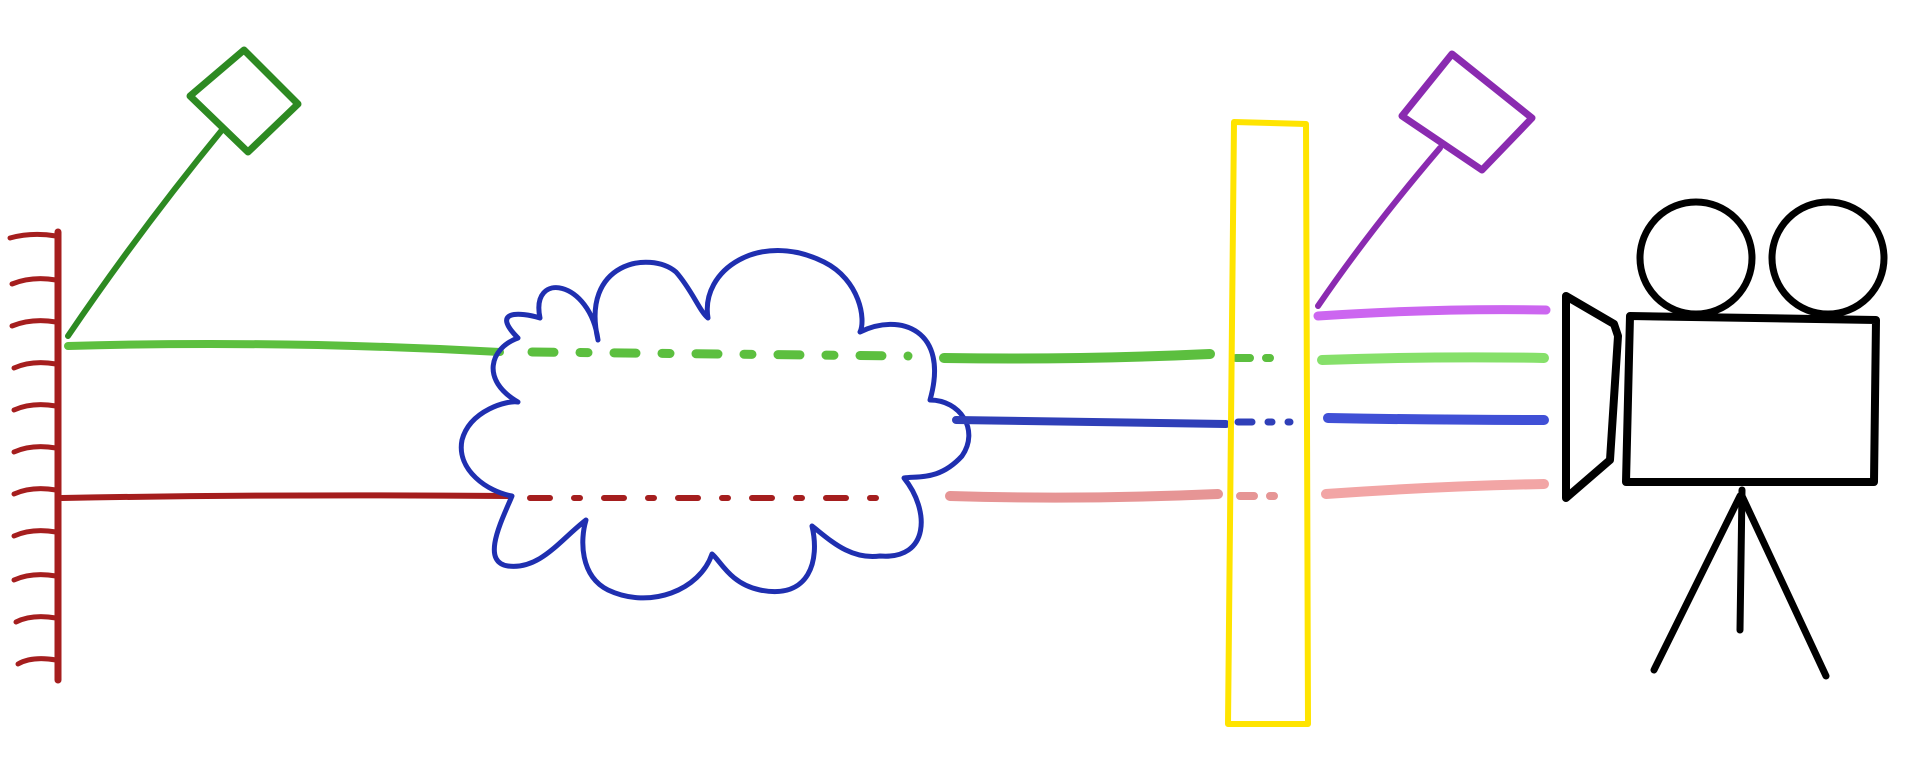 The width and height of the screenshot is (1920, 766). I want to click on movie-camera-icon, so click(1725, 439).